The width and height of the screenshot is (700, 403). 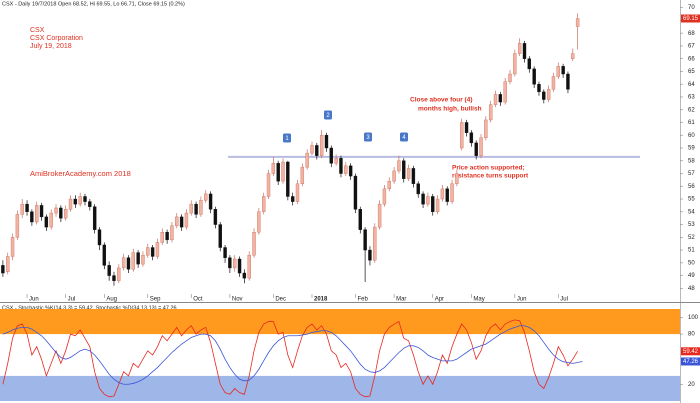 I want to click on marker-label: 1, so click(x=287, y=139).